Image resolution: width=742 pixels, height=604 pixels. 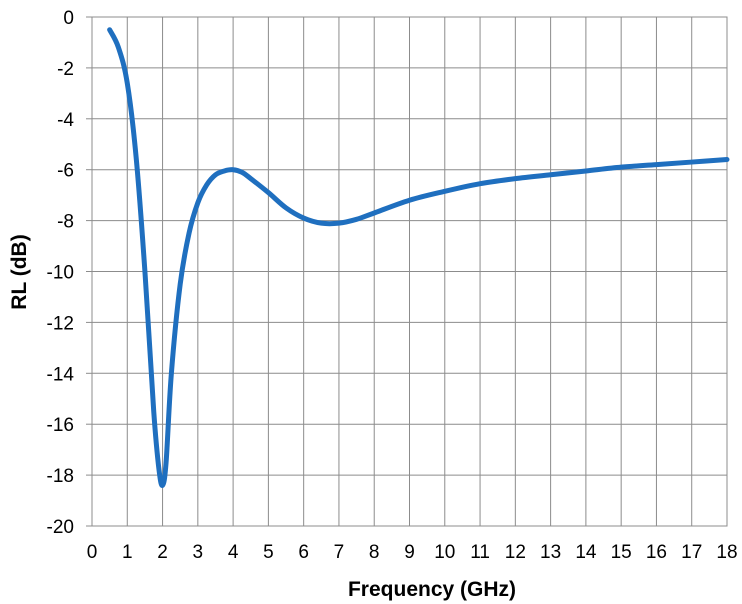 What do you see at coordinates (586, 552) in the screenshot?
I see `x-tick-label: 14` at bounding box center [586, 552].